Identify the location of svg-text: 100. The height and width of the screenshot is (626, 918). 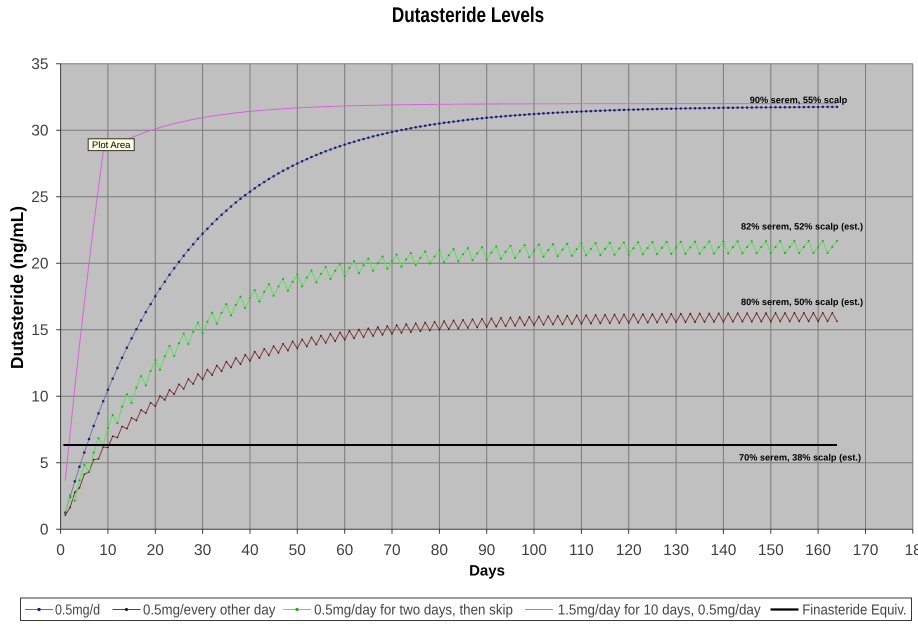
(534, 550).